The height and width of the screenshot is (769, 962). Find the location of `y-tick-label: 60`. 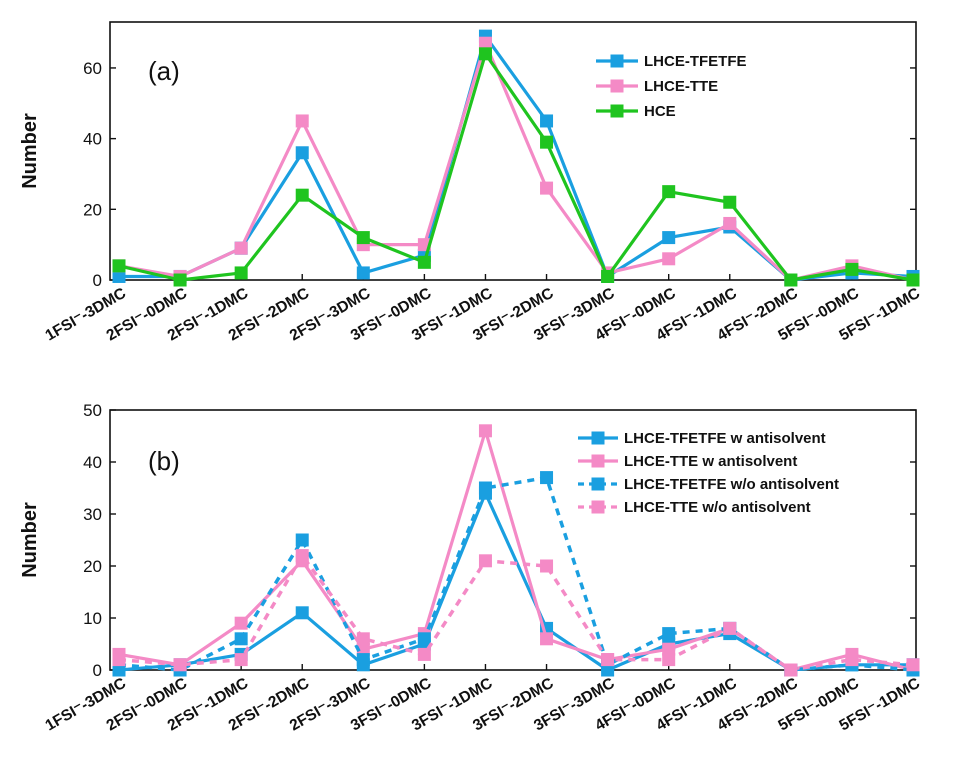

y-tick-label: 60 is located at coordinates (92, 68).